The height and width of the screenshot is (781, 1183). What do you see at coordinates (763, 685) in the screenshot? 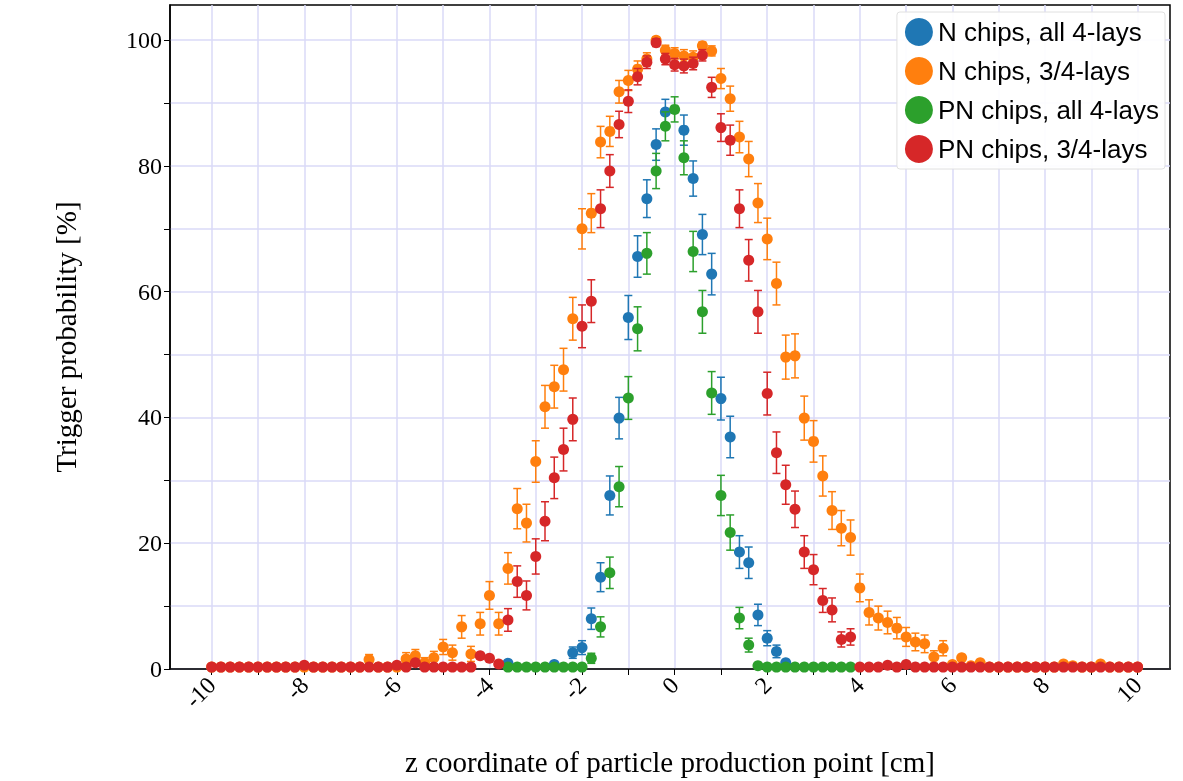
I see `x-tick-label: 2` at bounding box center [763, 685].